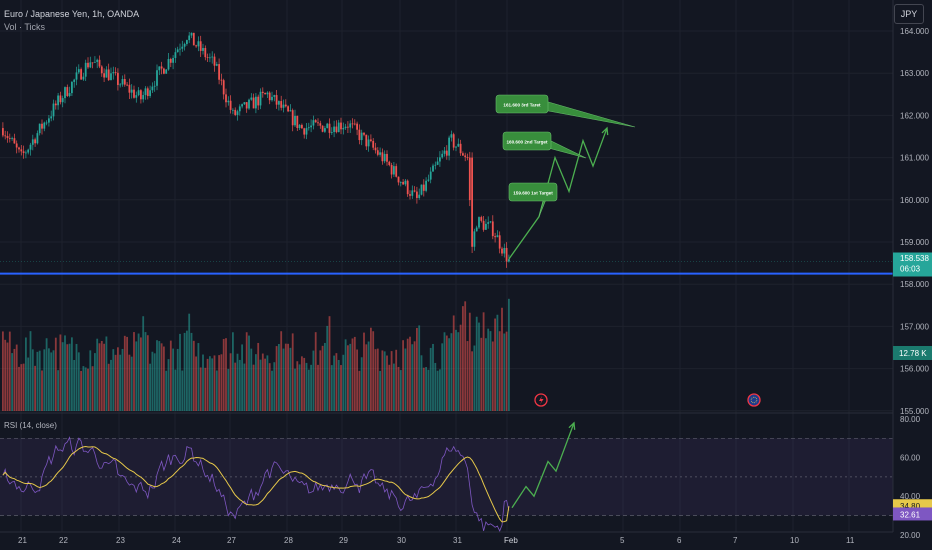  I want to click on time-tick-label: 11, so click(850, 540).